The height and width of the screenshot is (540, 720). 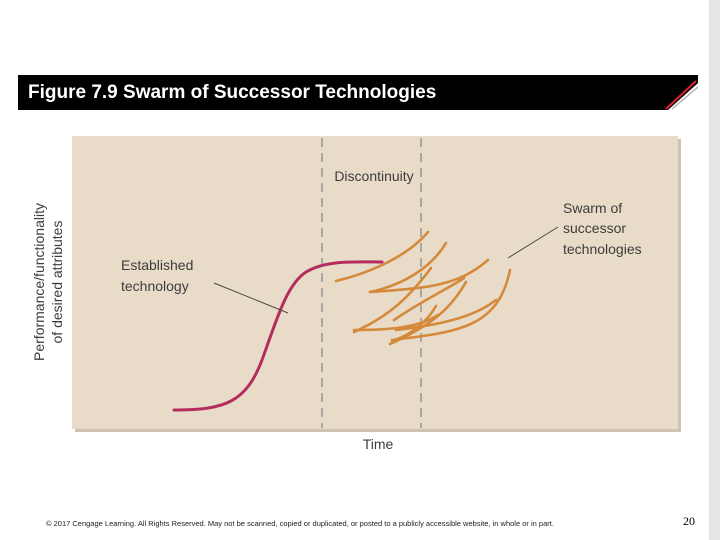 I want to click on y-axis-label-line2: of desired attributes, so click(x=57, y=282).